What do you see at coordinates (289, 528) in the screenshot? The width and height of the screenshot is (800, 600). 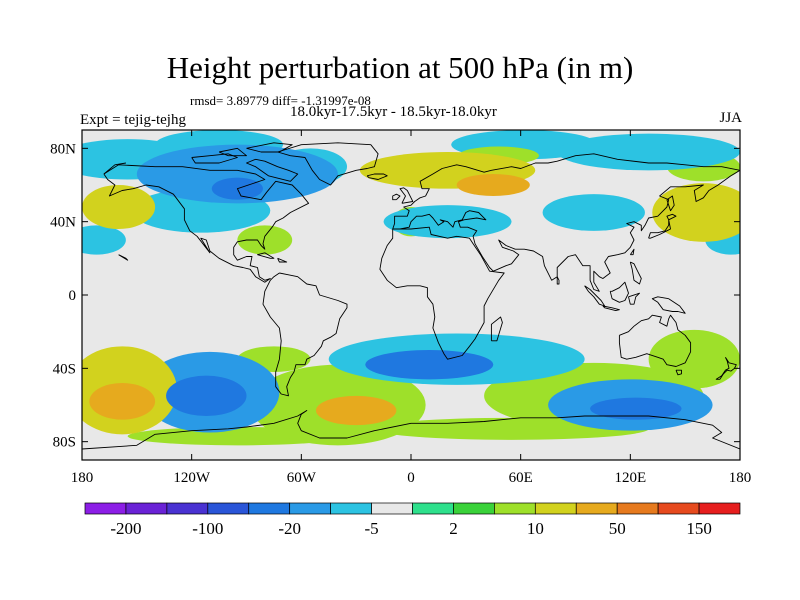 I see `colorbar-label-2: -20` at bounding box center [289, 528].